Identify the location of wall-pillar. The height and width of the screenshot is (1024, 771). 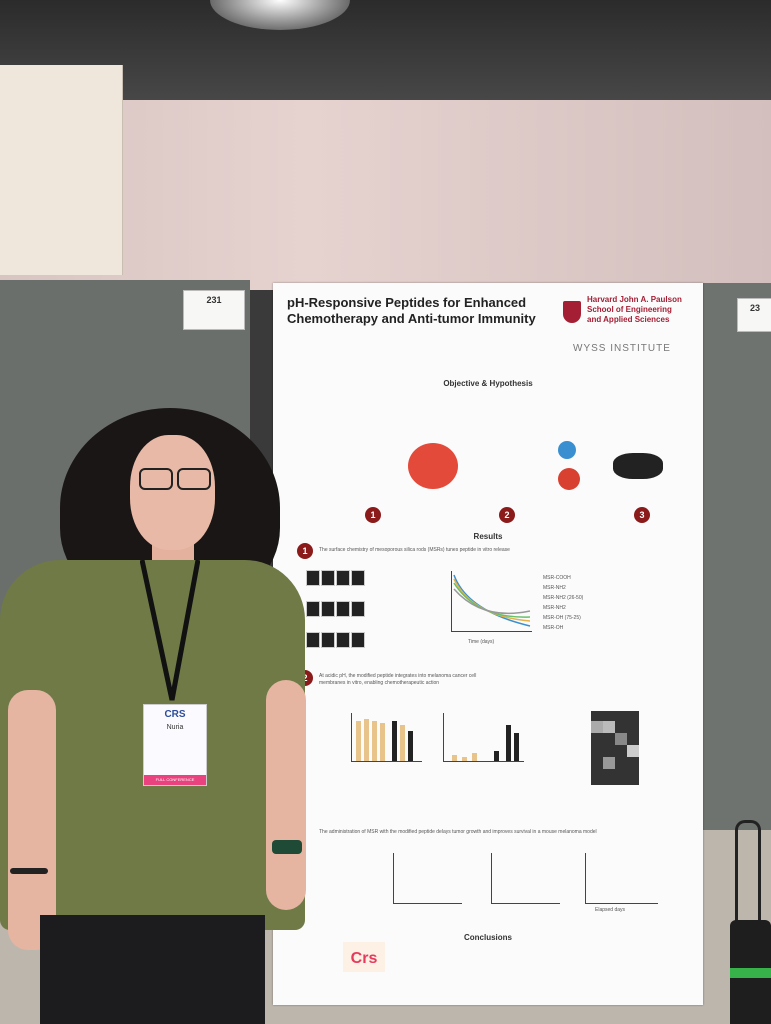
(61, 170).